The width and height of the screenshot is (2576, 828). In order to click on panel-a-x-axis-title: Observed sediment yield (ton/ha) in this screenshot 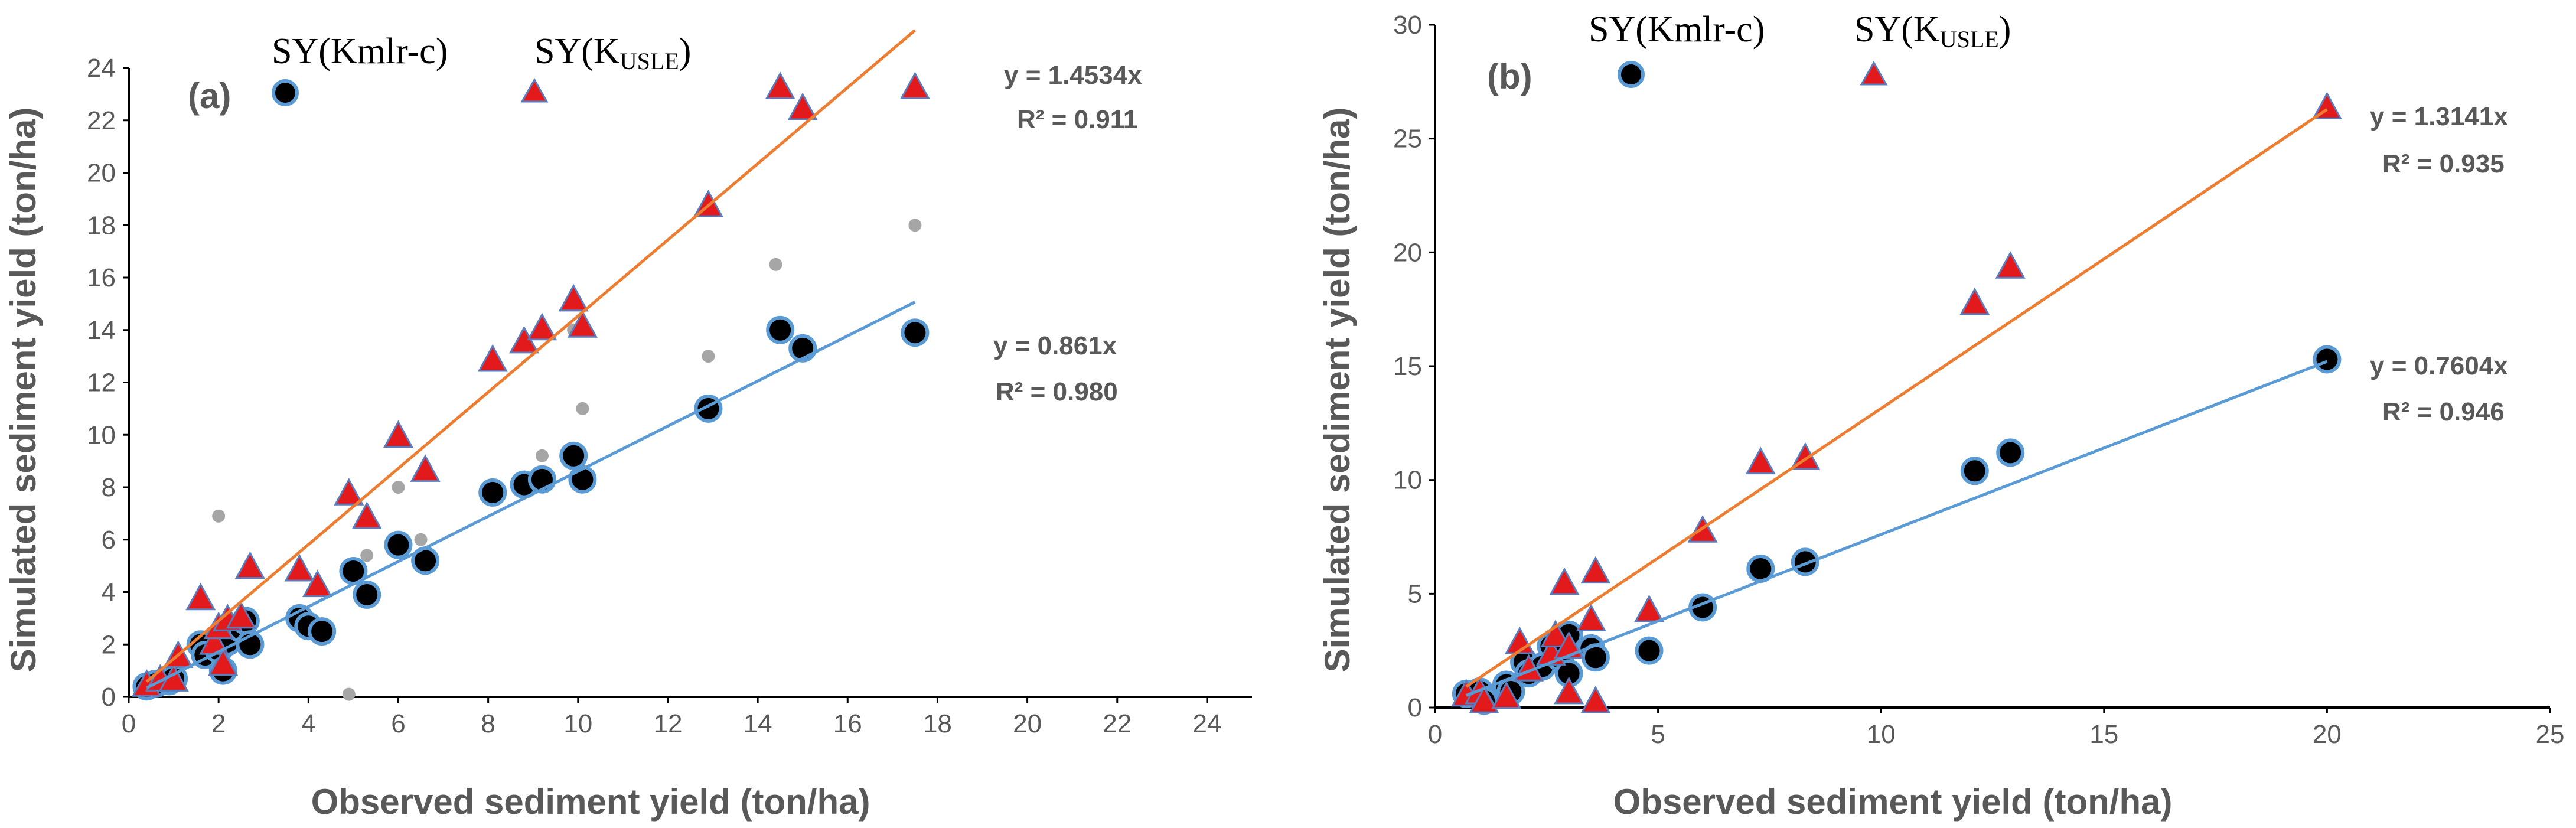, I will do `click(590, 802)`.